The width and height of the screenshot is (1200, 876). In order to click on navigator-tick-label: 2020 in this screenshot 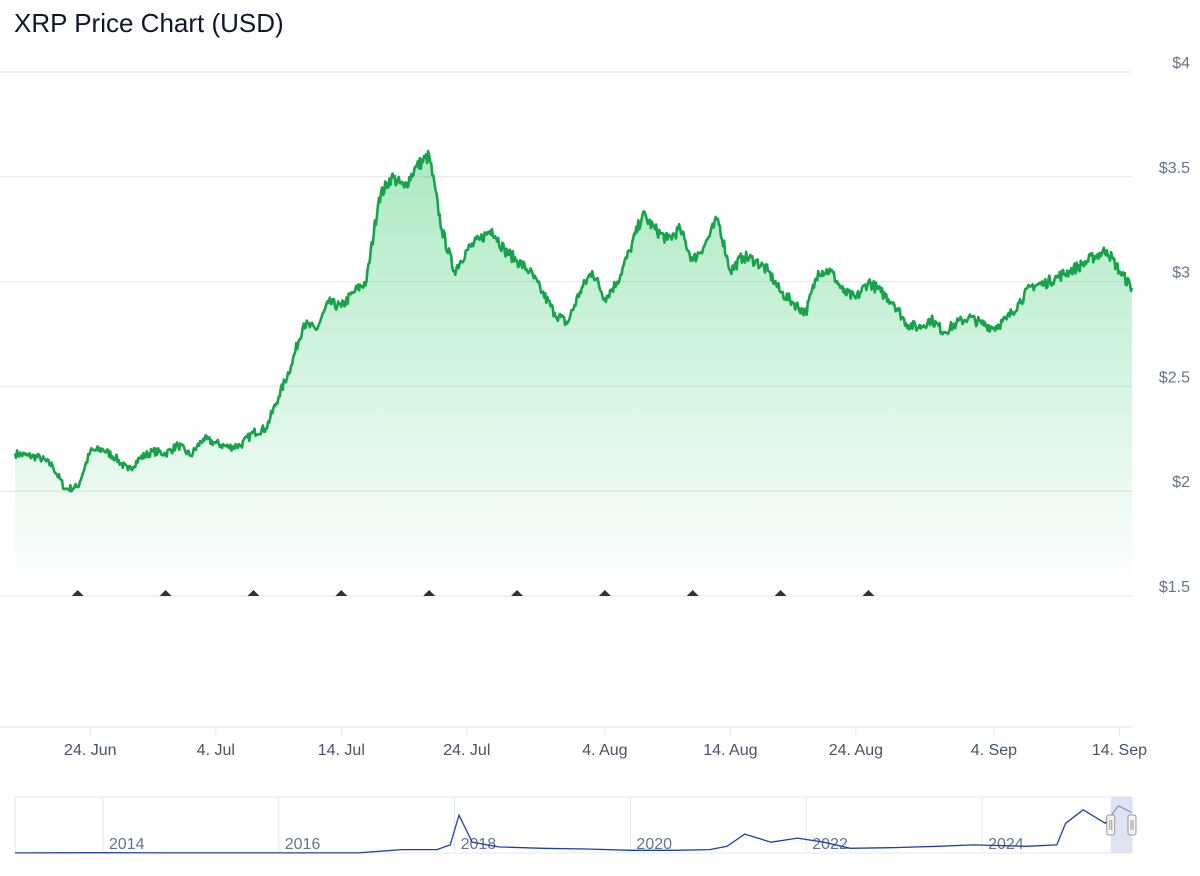, I will do `click(654, 844)`.